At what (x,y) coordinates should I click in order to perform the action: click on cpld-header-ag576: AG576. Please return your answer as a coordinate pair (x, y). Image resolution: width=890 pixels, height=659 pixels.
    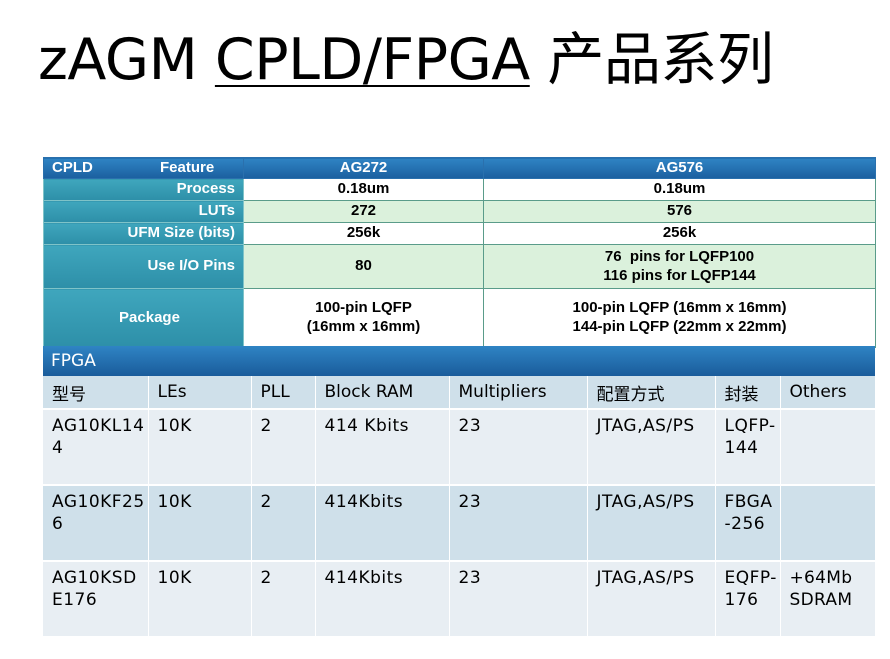
    Looking at the image, I should click on (679, 168).